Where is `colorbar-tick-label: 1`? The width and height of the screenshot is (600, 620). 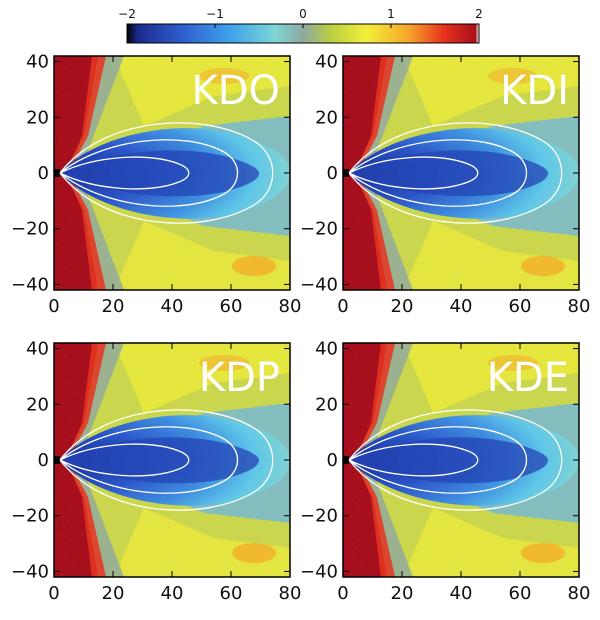 colorbar-tick-label: 1 is located at coordinates (391, 14).